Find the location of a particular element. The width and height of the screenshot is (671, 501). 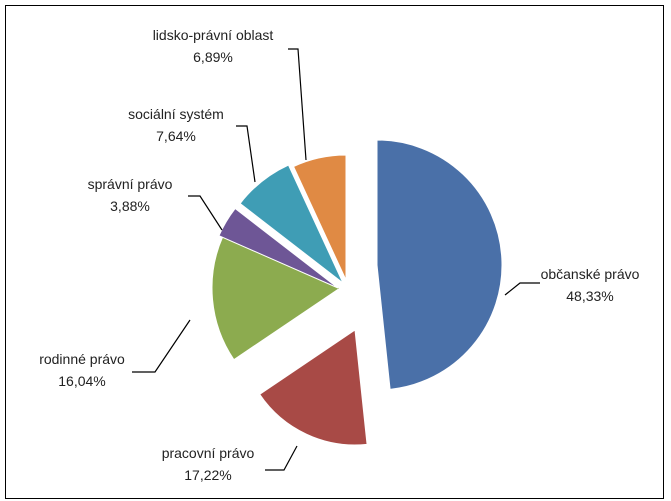

slice-value: 48,33% is located at coordinates (589, 296).